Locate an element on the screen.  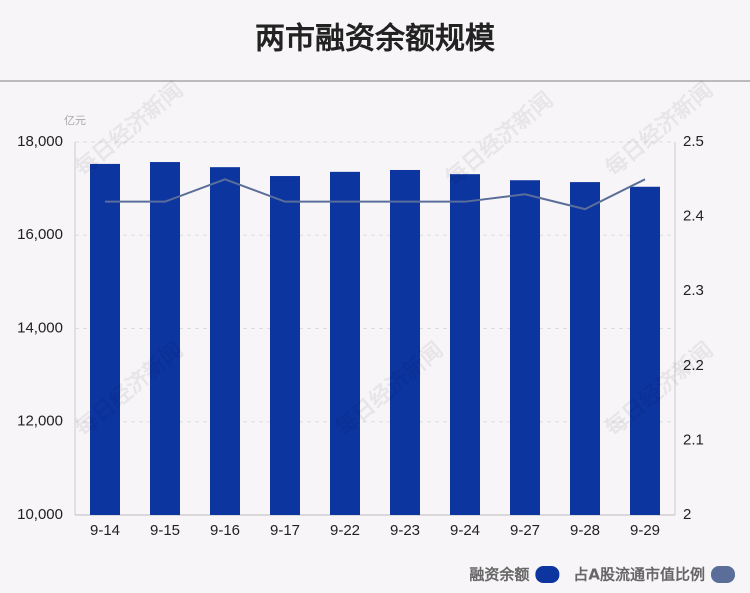
line is located at coordinates (375, 194).